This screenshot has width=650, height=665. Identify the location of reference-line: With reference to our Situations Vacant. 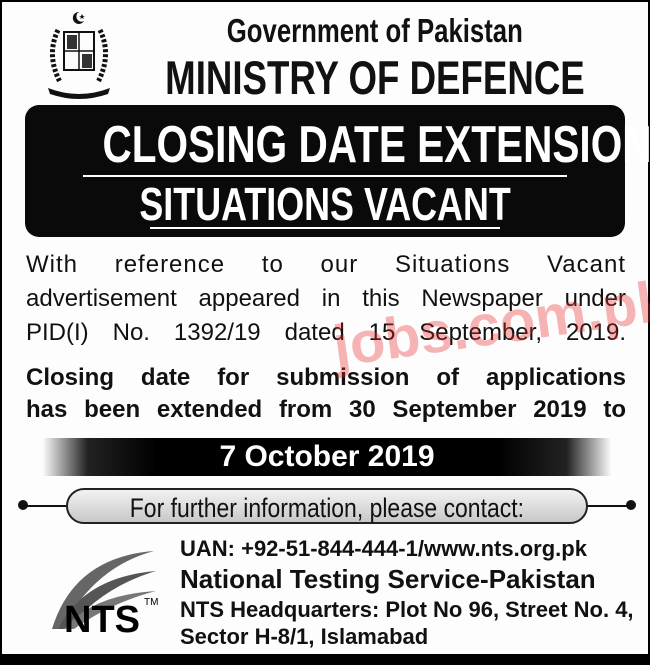
(326, 264).